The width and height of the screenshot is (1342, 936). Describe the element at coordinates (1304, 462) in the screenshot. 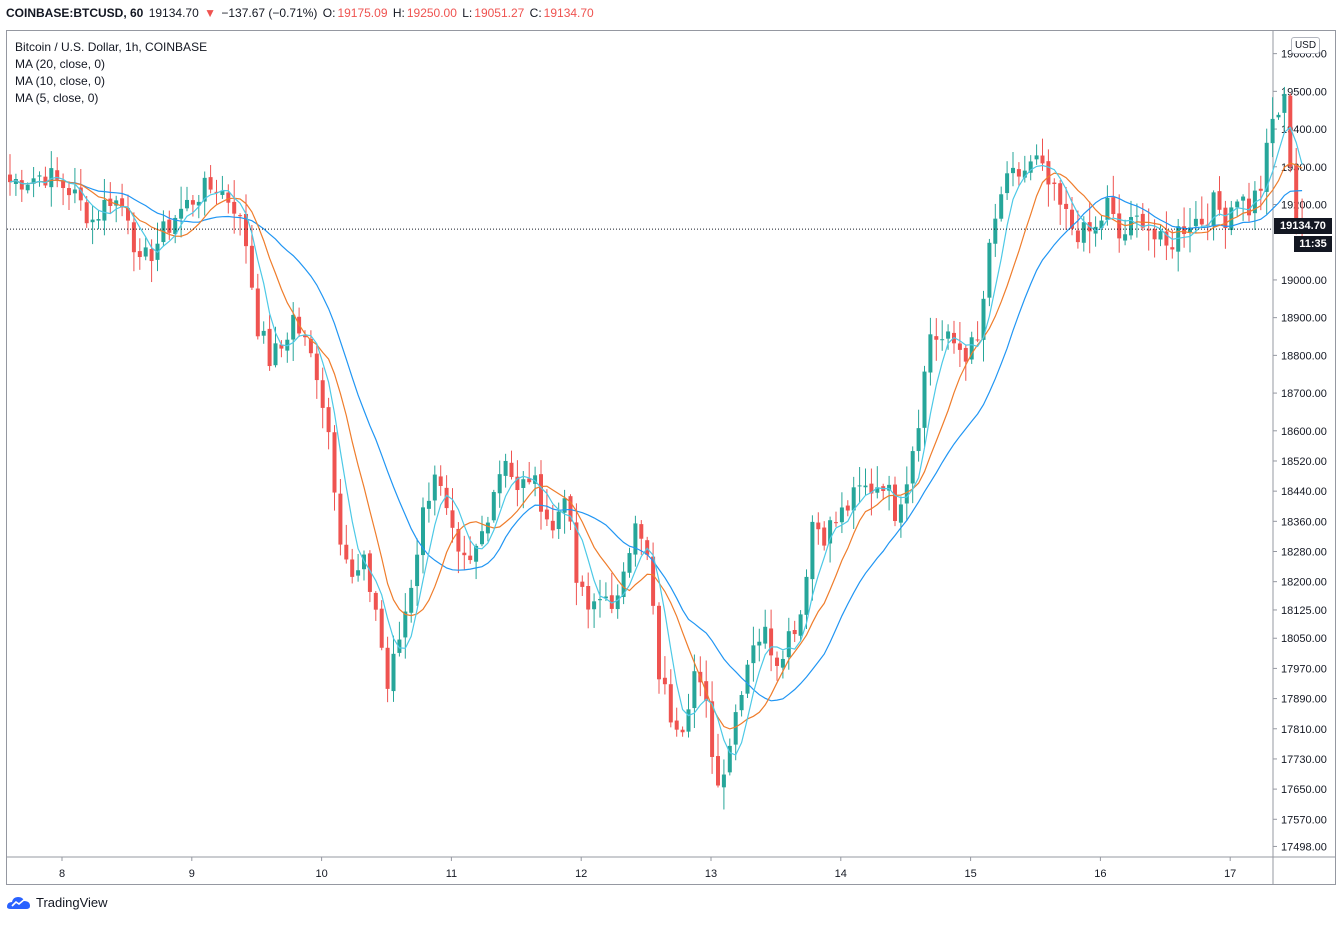

I see `y-tick-label: 18520.00` at that location.